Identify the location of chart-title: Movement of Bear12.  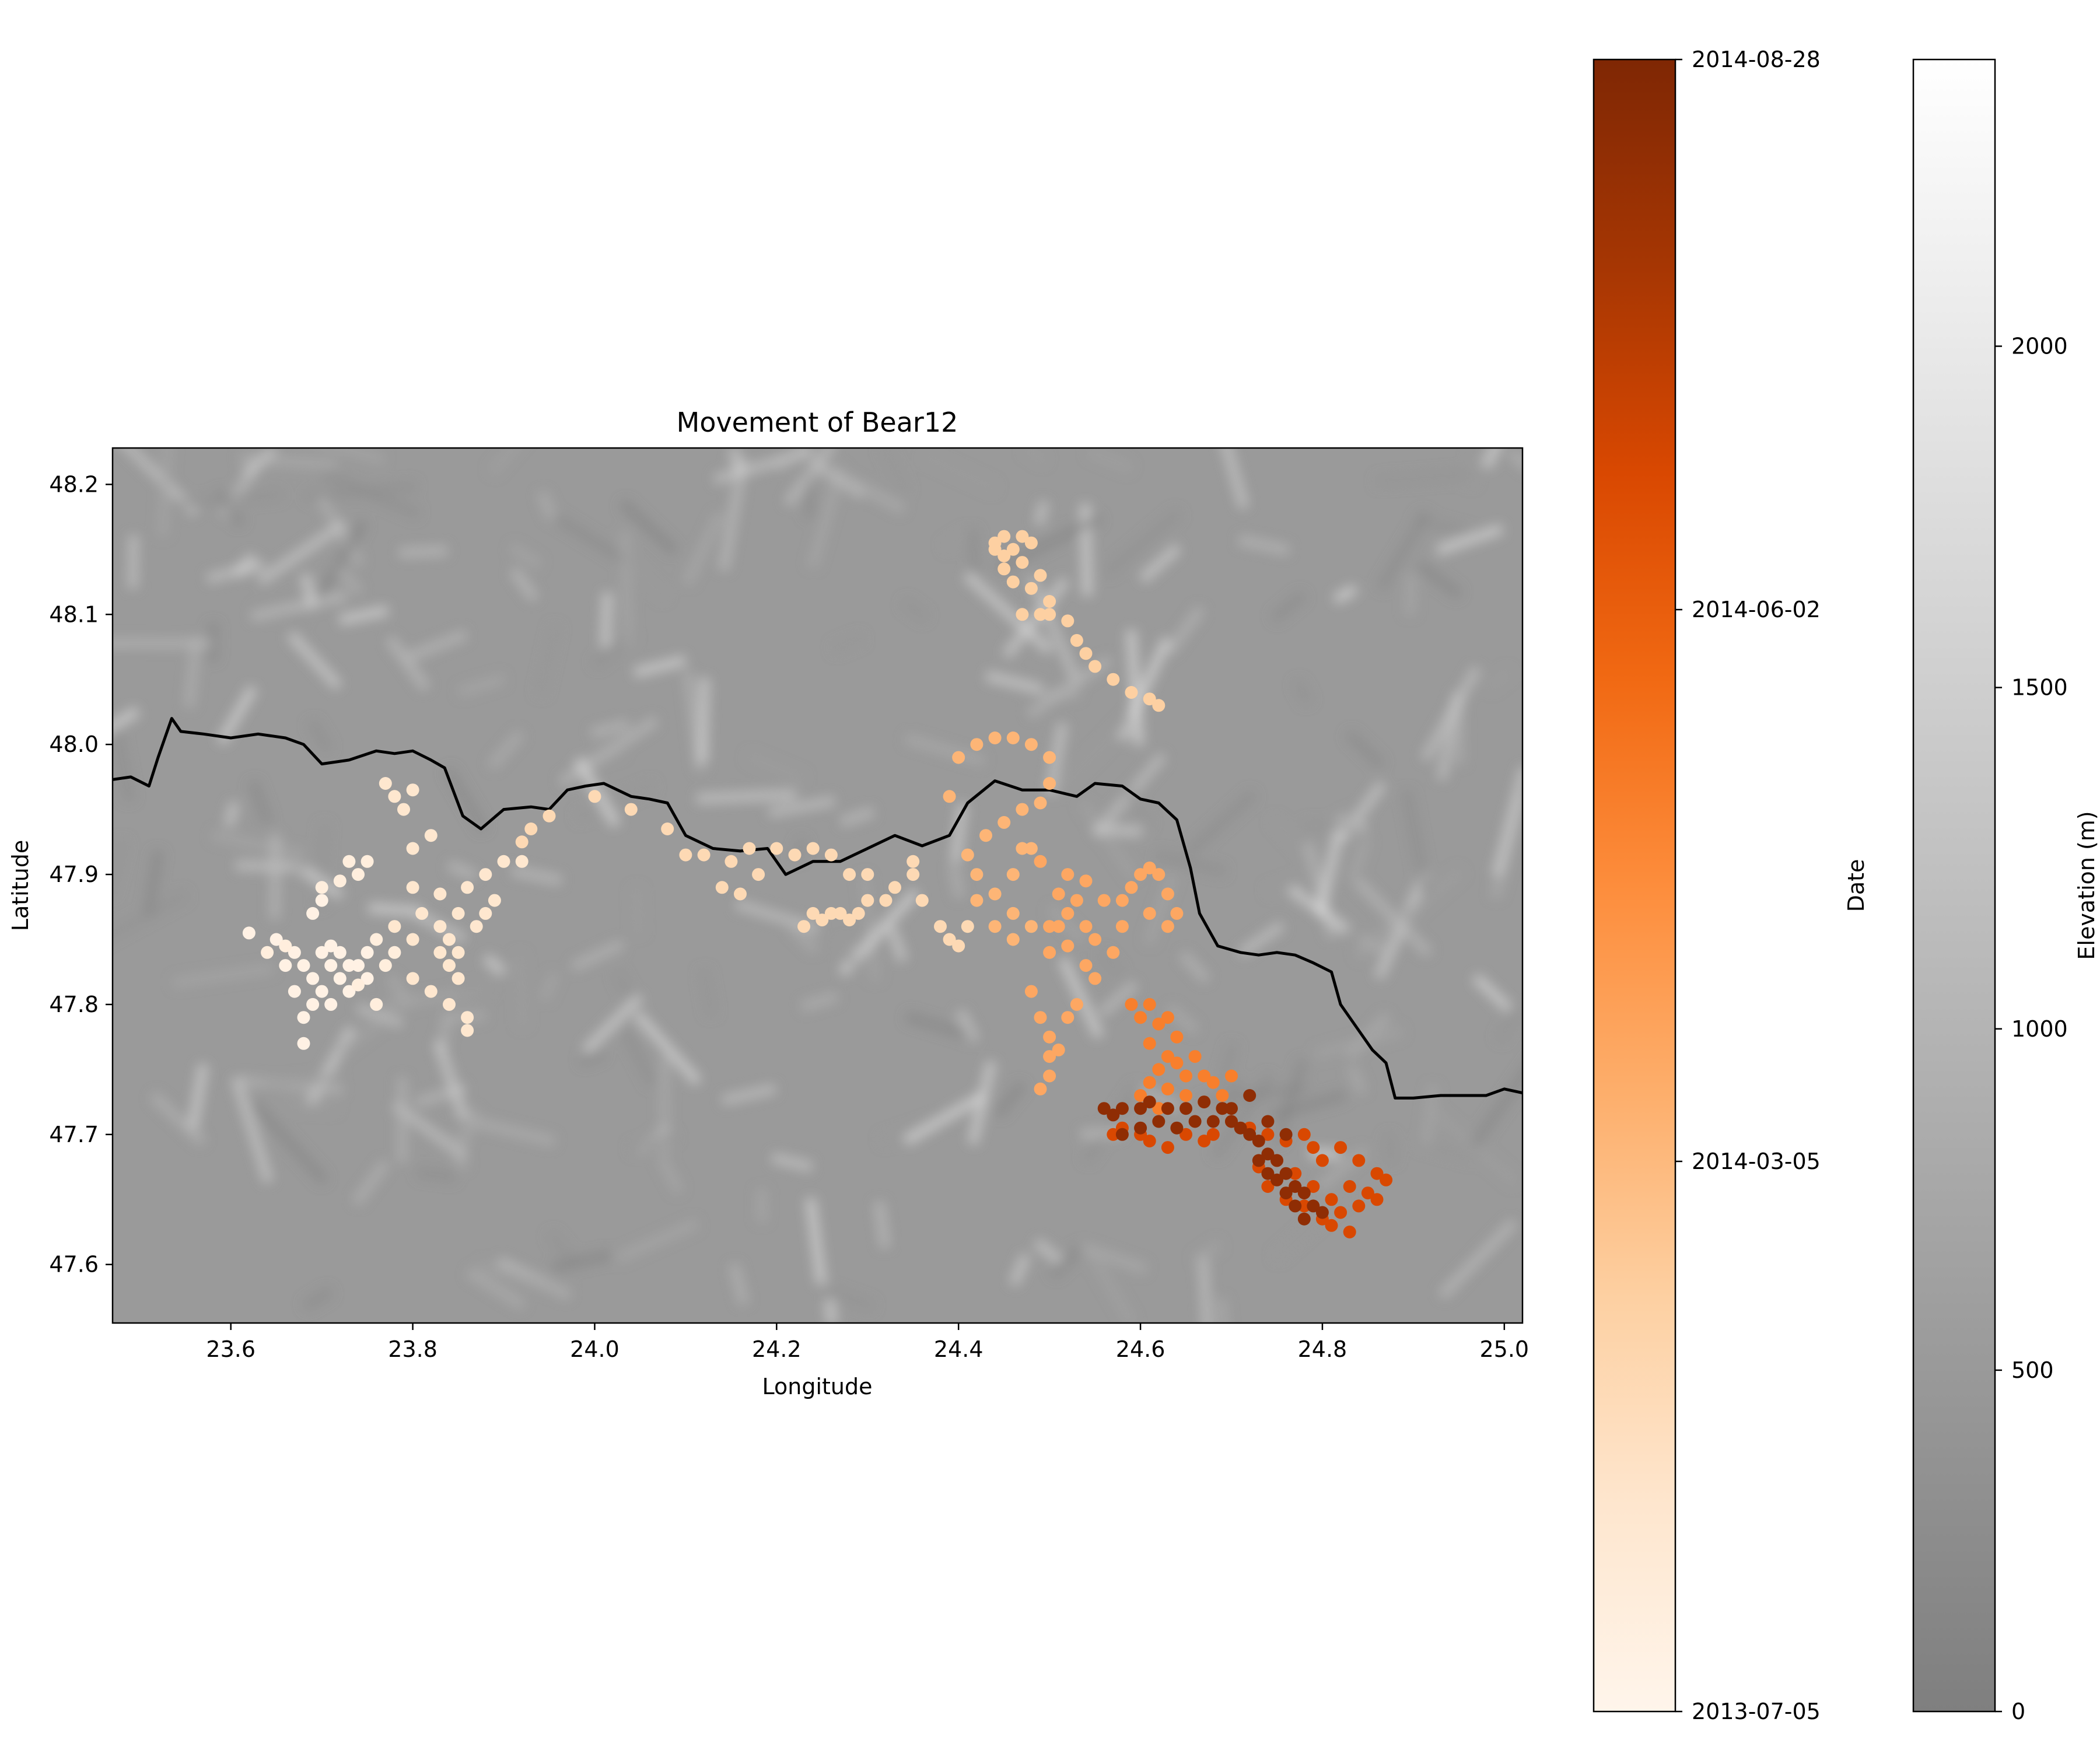
(817, 422).